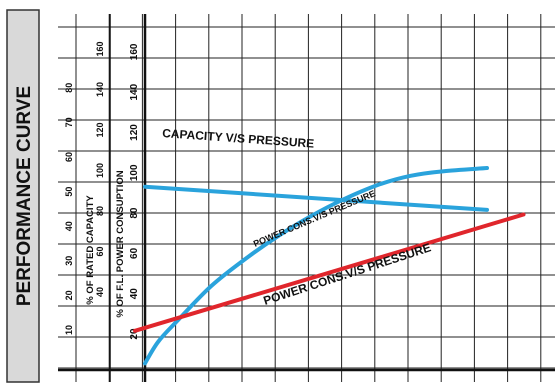  Describe the element at coordinates (100, 292) in the screenshot. I see `tick-label-power: 40` at that location.